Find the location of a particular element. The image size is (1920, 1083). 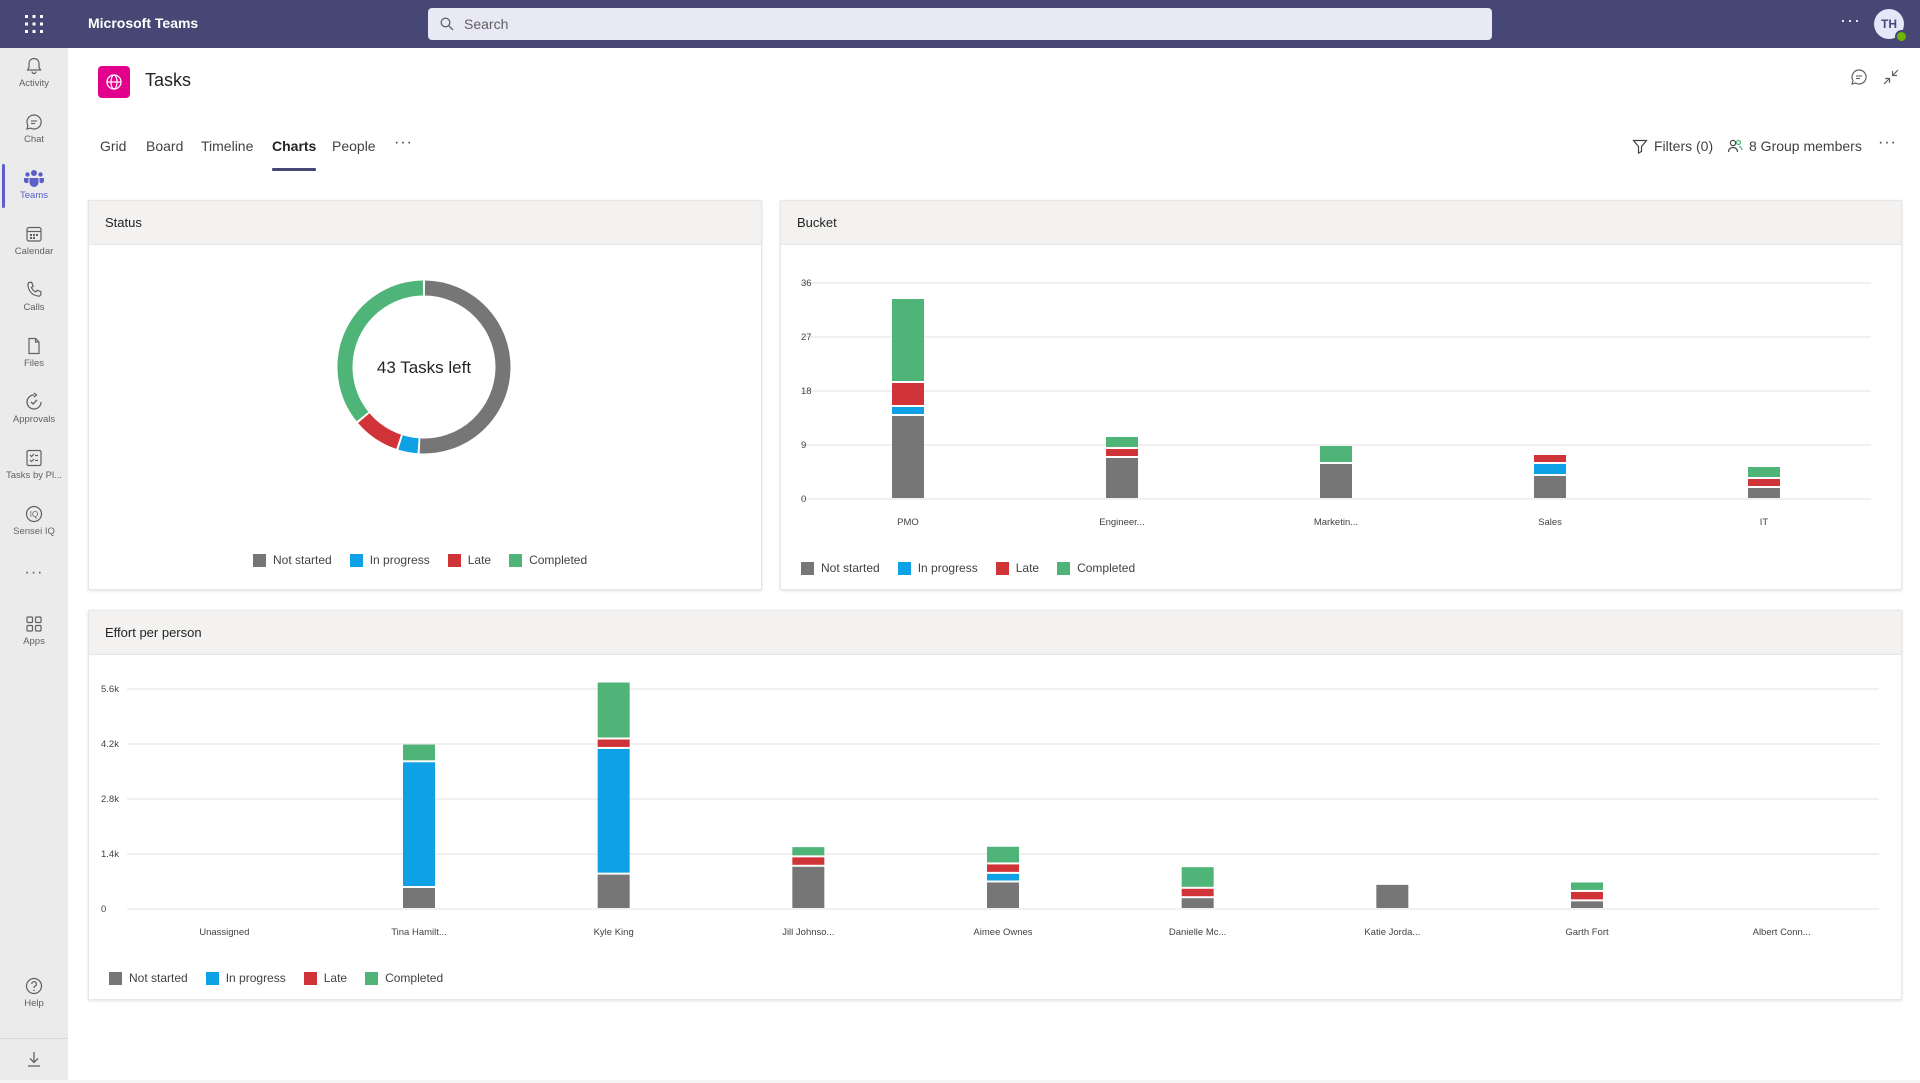

legend-item-not-started: Not started is located at coordinates (292, 560).